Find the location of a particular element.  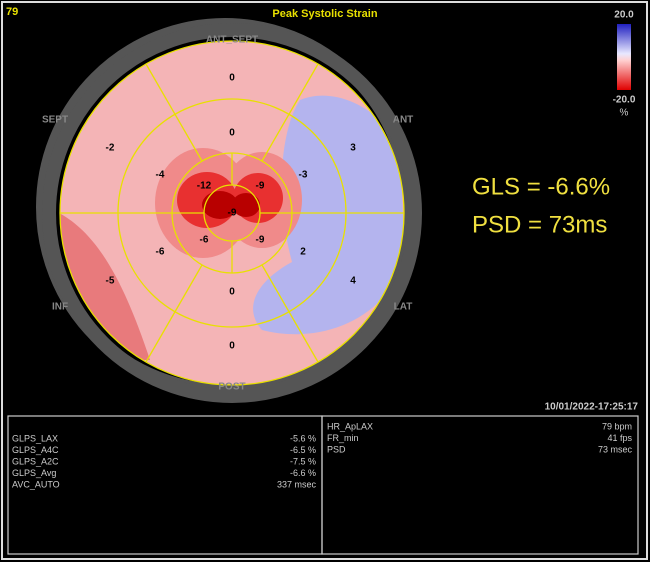

segment-value: 3 is located at coordinates (353, 148).